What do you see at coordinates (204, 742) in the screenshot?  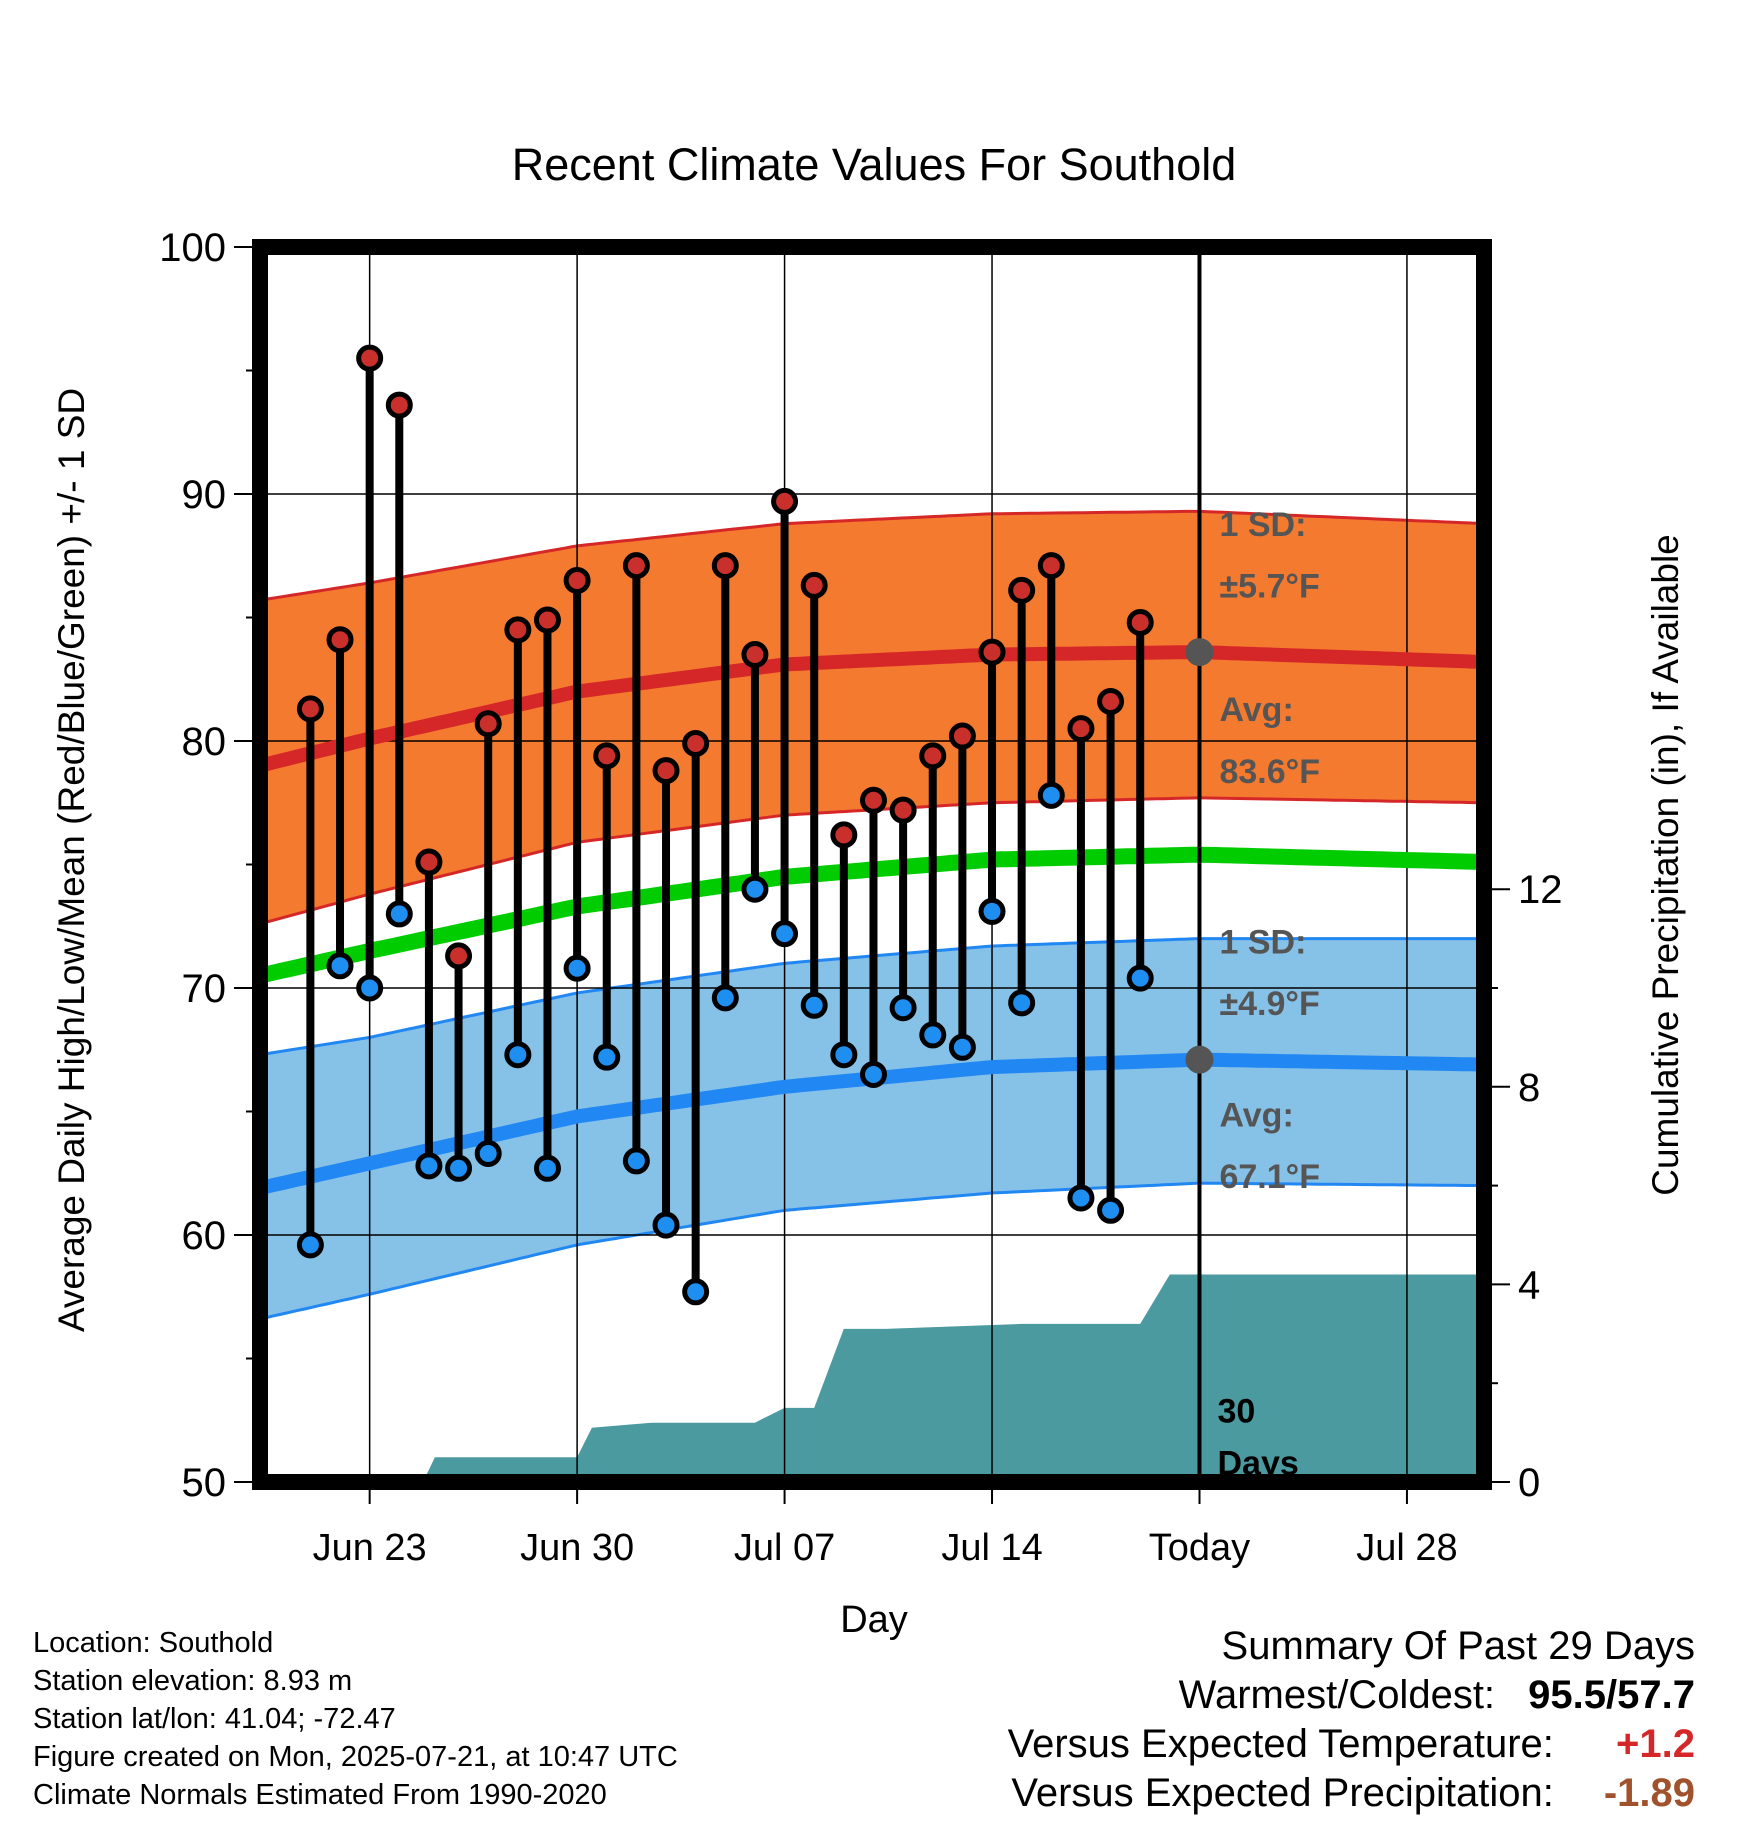 I see `y-tick-label: 80` at bounding box center [204, 742].